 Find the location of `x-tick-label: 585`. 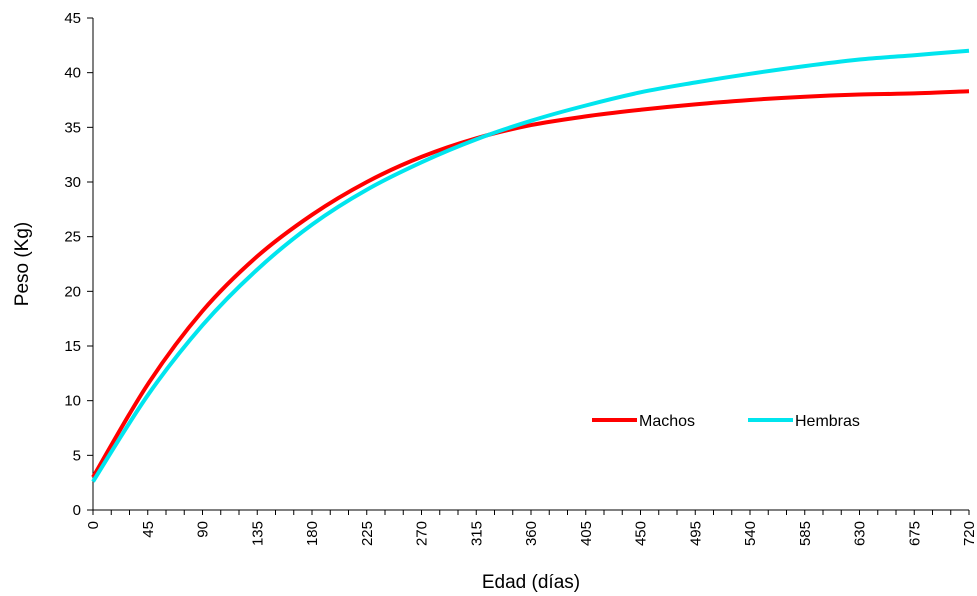

x-tick-label: 585 is located at coordinates (805, 533).